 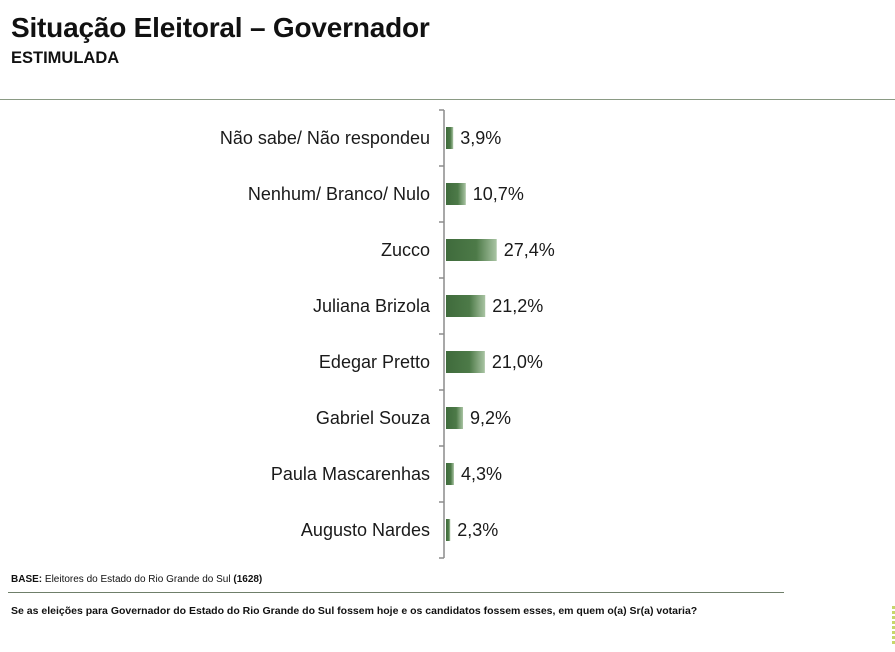 I want to click on data-label: 9,2%, so click(x=490, y=418).